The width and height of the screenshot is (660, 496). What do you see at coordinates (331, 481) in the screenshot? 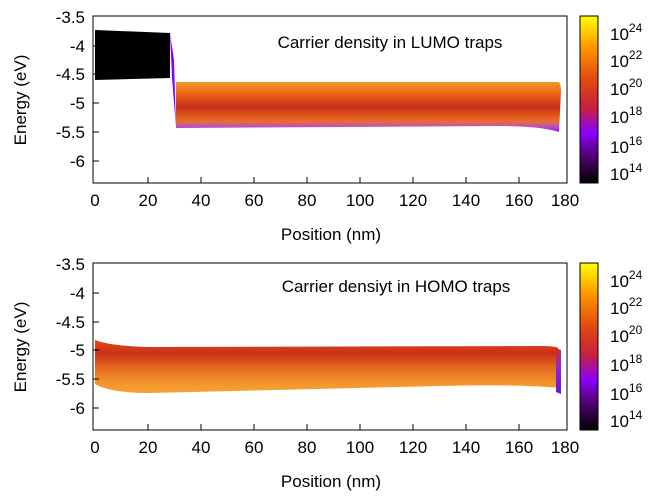
I see `homo-x-label: Position (nm)` at bounding box center [331, 481].